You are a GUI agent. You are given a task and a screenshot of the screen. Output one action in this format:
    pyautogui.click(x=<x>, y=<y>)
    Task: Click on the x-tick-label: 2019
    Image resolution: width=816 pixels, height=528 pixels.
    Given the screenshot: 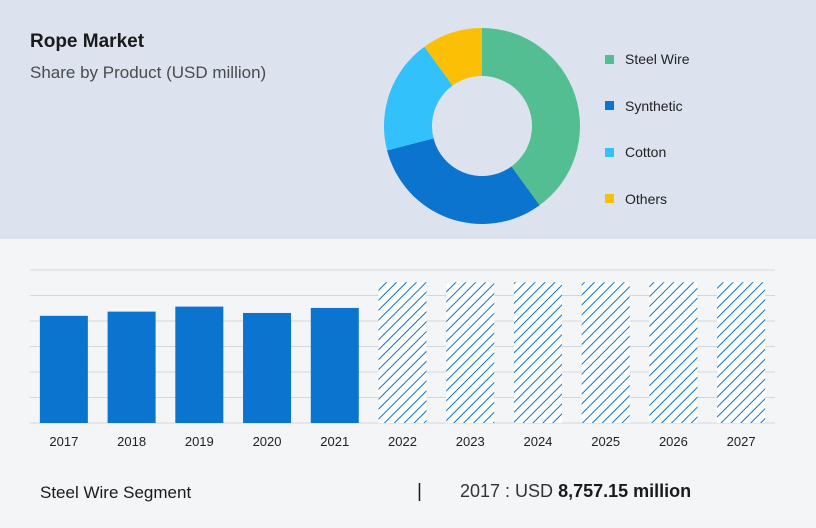 What is the action you would take?
    pyautogui.click(x=199, y=441)
    